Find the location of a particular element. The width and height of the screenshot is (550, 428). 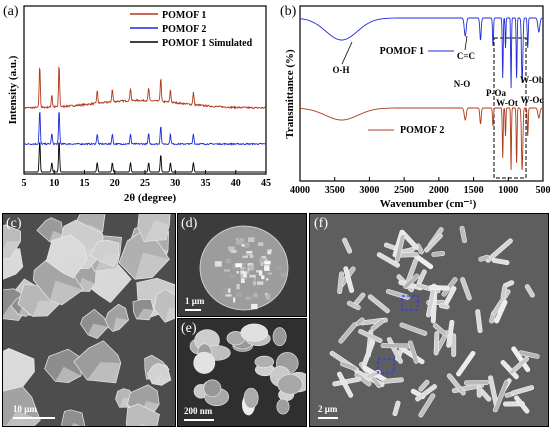

o-h-annotation: O-H is located at coordinates (341, 70).